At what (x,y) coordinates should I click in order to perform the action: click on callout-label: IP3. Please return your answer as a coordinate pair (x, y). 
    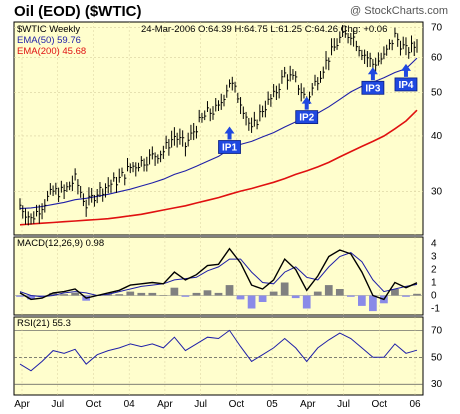
    Looking at the image, I should click on (372, 88).